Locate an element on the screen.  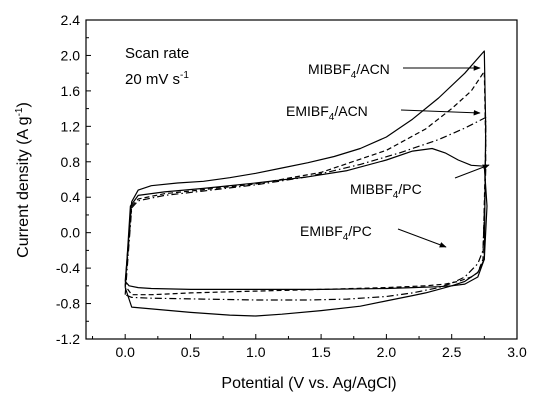
y-axis-title-close: ) is located at coordinates (23, 104).